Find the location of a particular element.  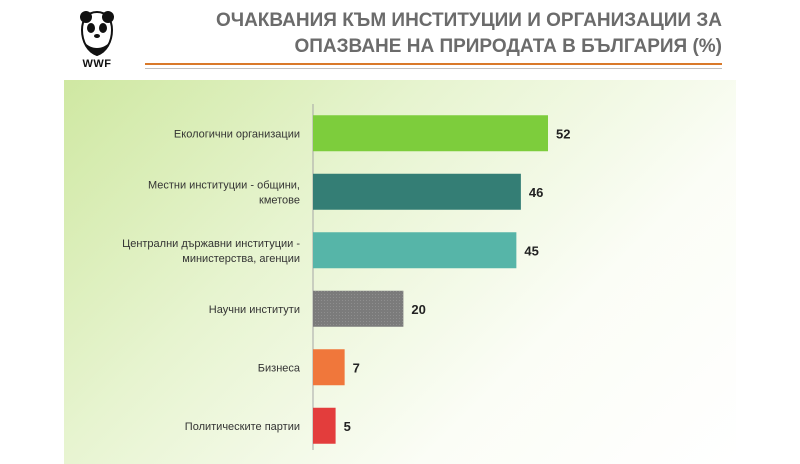

category-label: Екологични организации is located at coordinates (237, 134).